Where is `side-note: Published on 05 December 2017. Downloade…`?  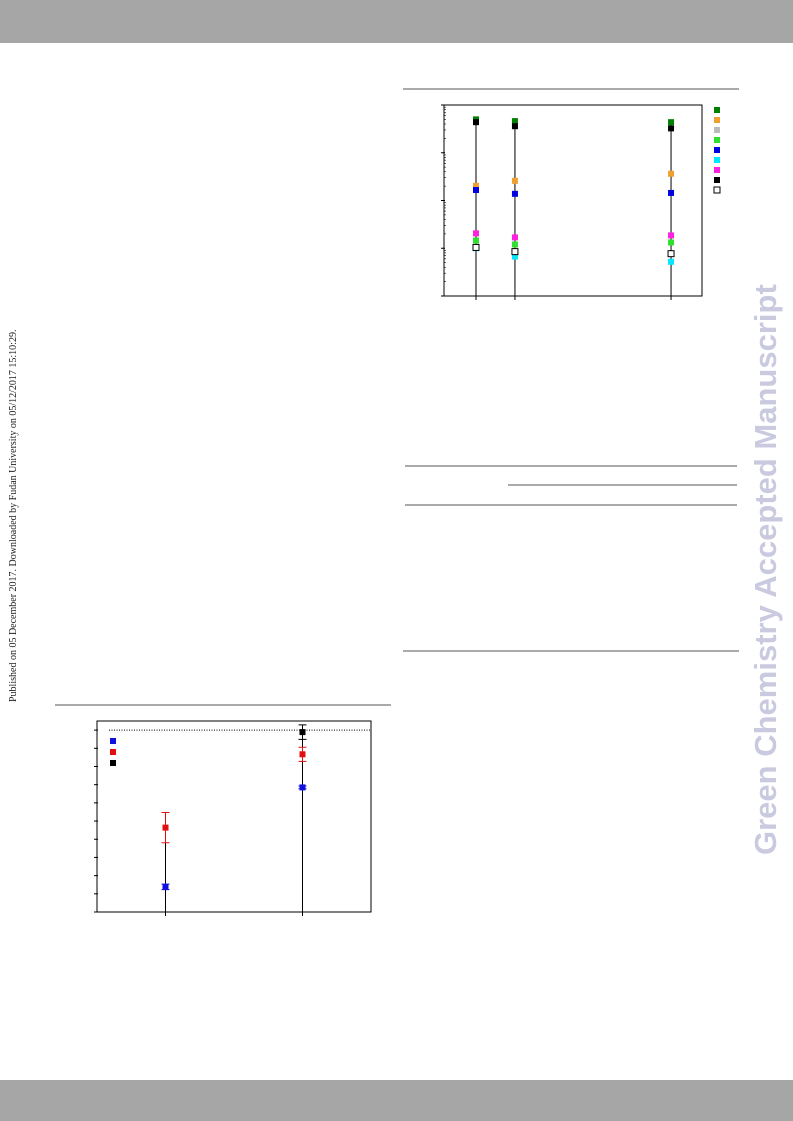
side-note: Published on 05 December 2017. Downloade… is located at coordinates (13, 516).